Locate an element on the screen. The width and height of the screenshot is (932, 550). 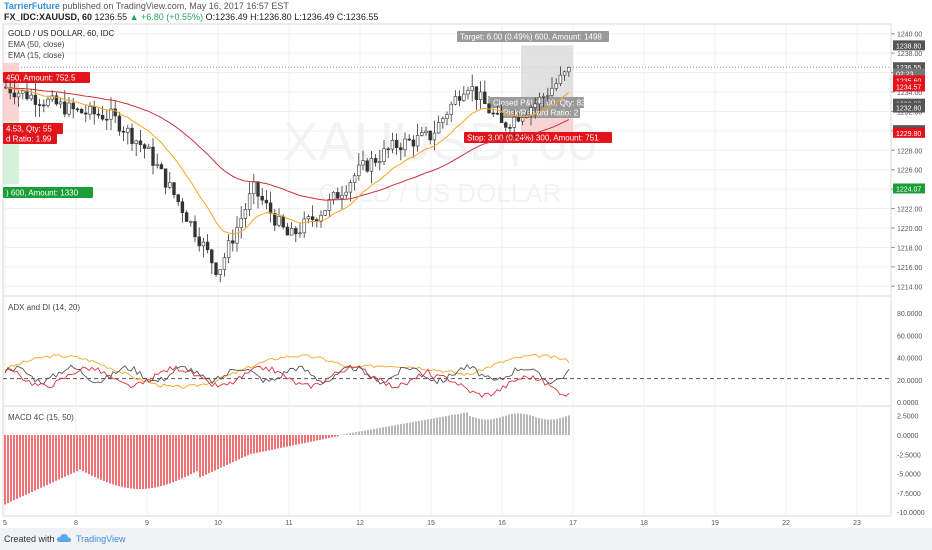
left-ratio-label: d Ratio: 1.99 is located at coordinates (30, 138).